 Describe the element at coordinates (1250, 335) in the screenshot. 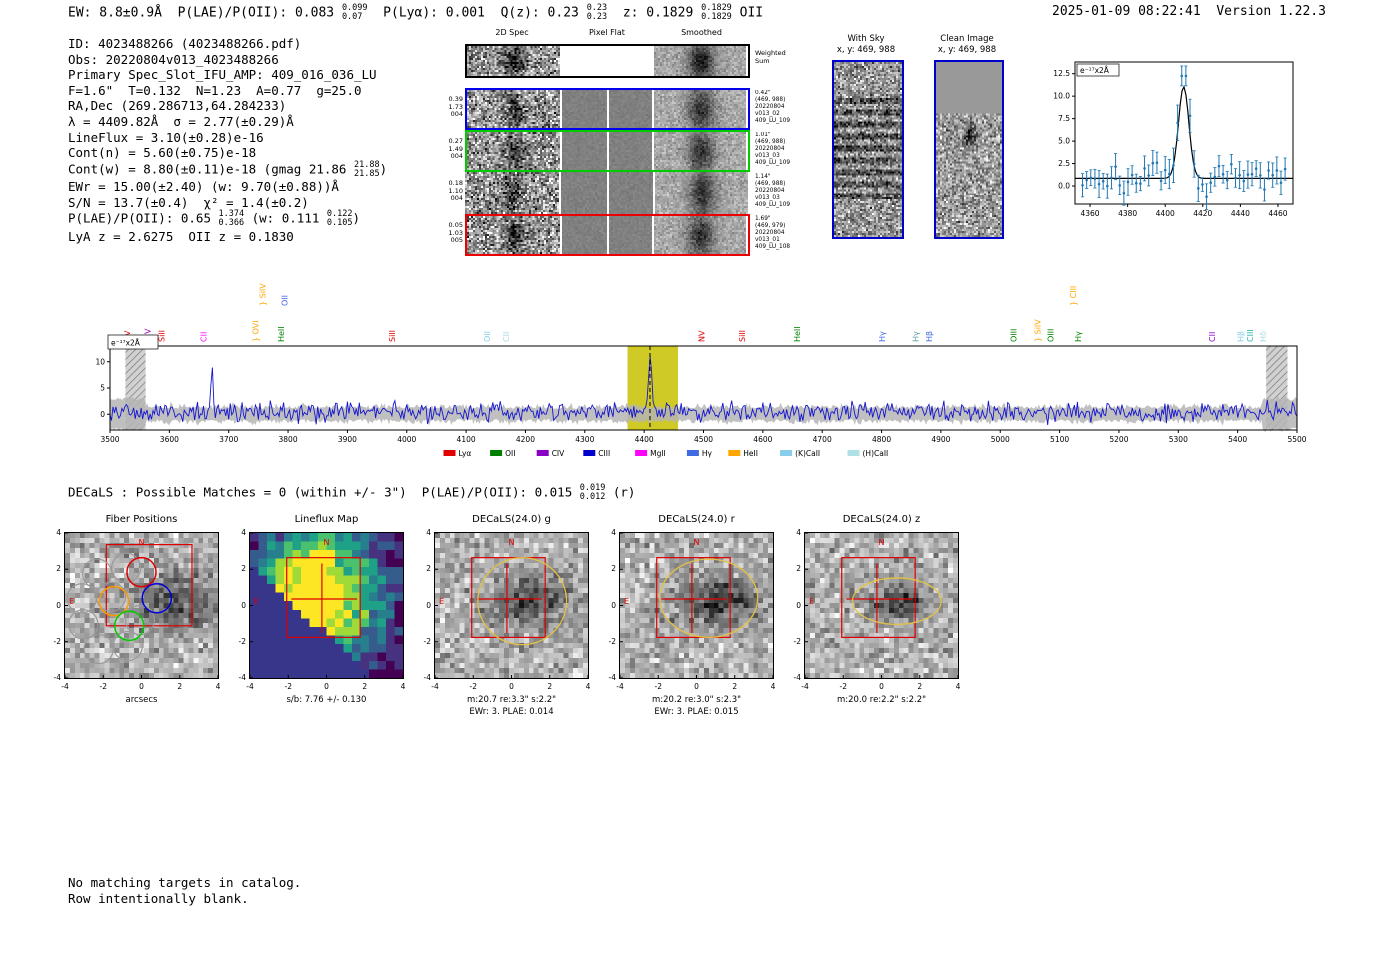

I see `svg-text: CIII` at that location.